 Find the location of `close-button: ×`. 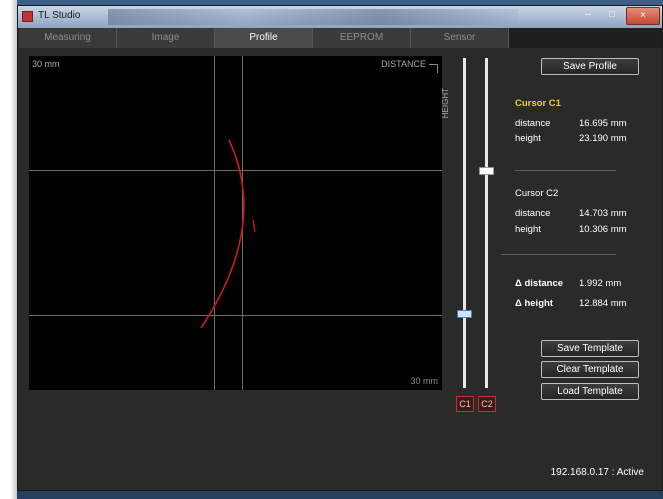

close-button: × is located at coordinates (643, 16).